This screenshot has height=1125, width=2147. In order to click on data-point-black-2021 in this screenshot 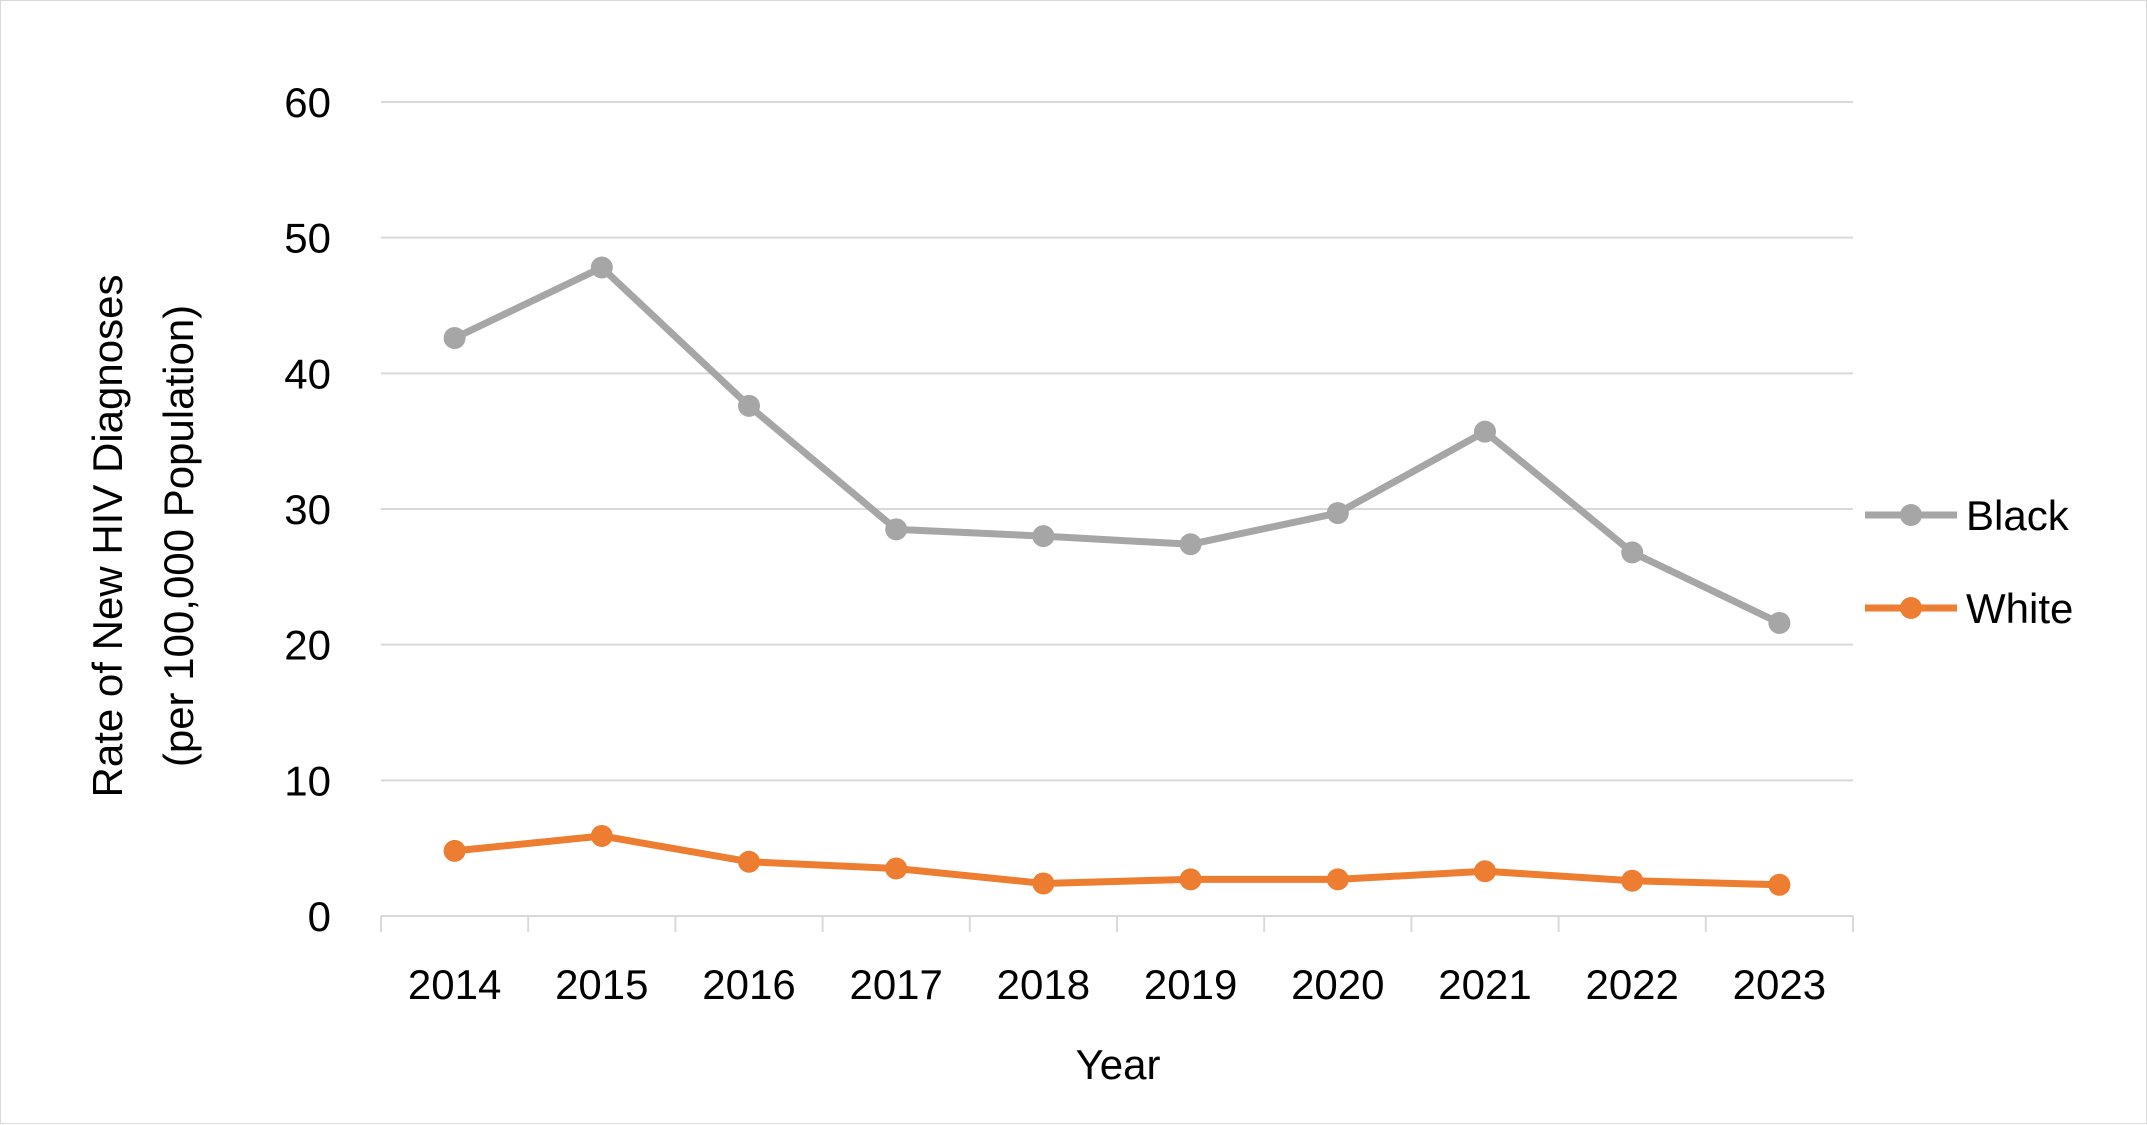, I will do `click(1485, 431)`.